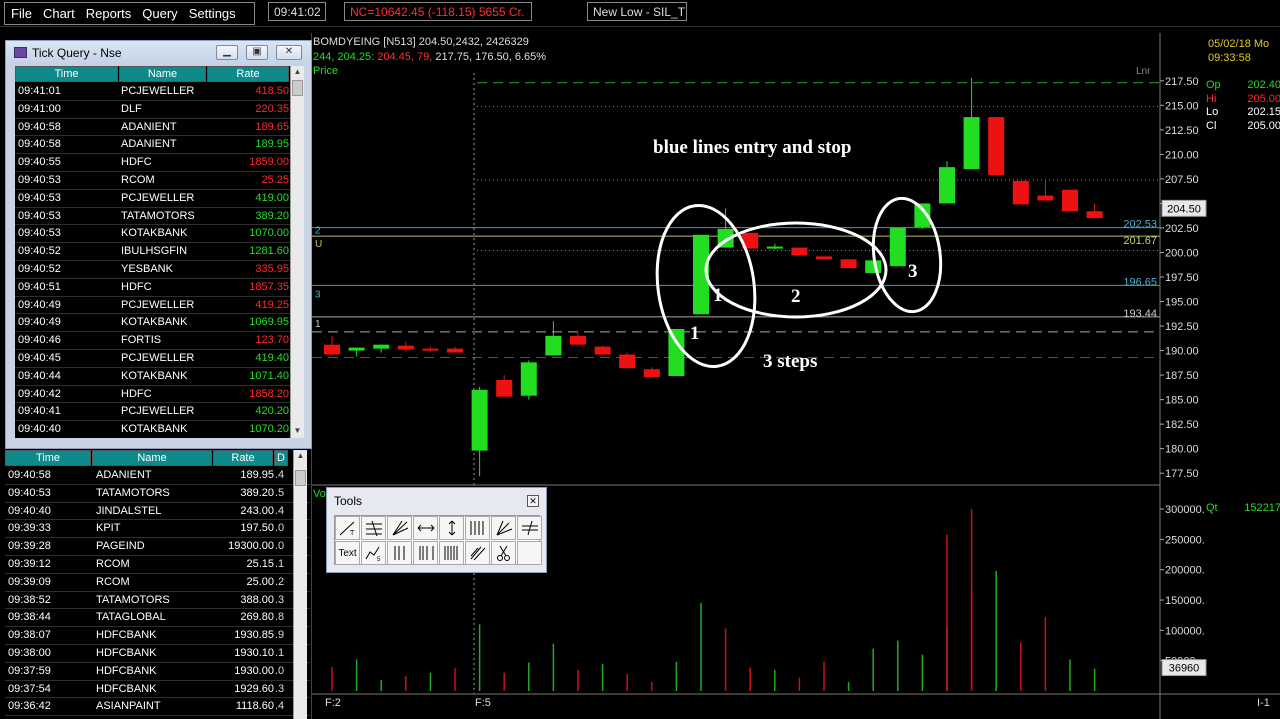  What do you see at coordinates (152, 412) in the screenshot?
I see `table-row: 09:40:41 PCJEWELLER 420.20` at bounding box center [152, 412].